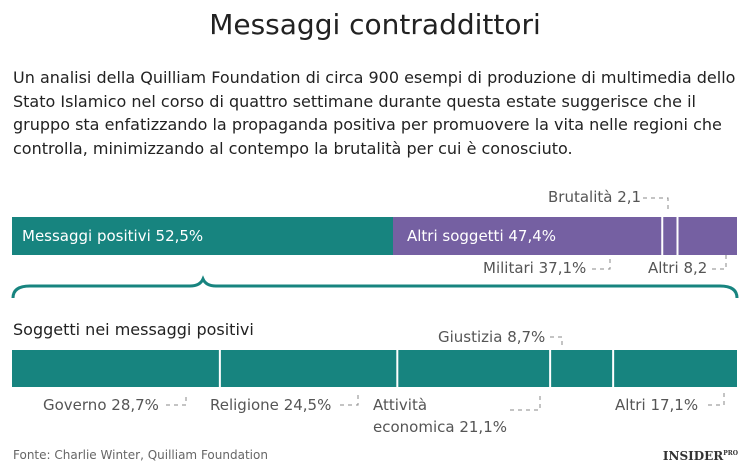 This screenshot has width=750, height=473. What do you see at coordinates (674, 405) in the screenshot?
I see `value-label: 17,1%` at bounding box center [674, 405].